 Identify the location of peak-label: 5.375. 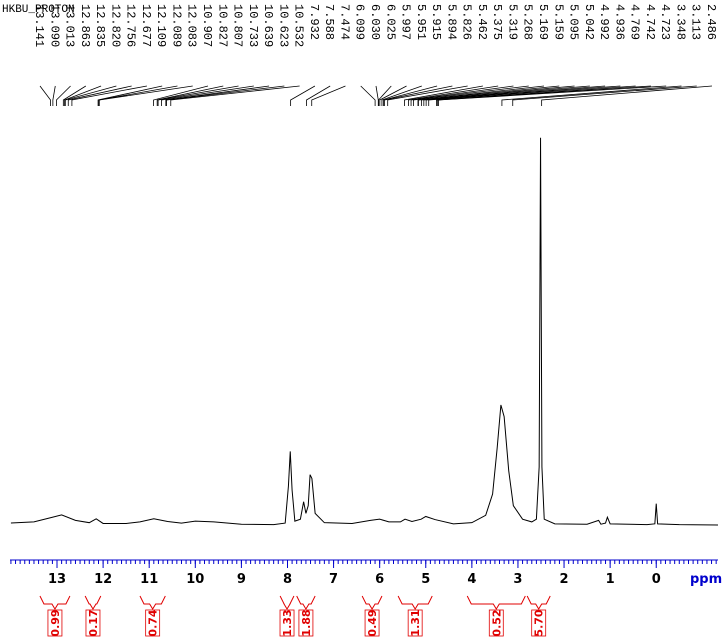
(497, 22).